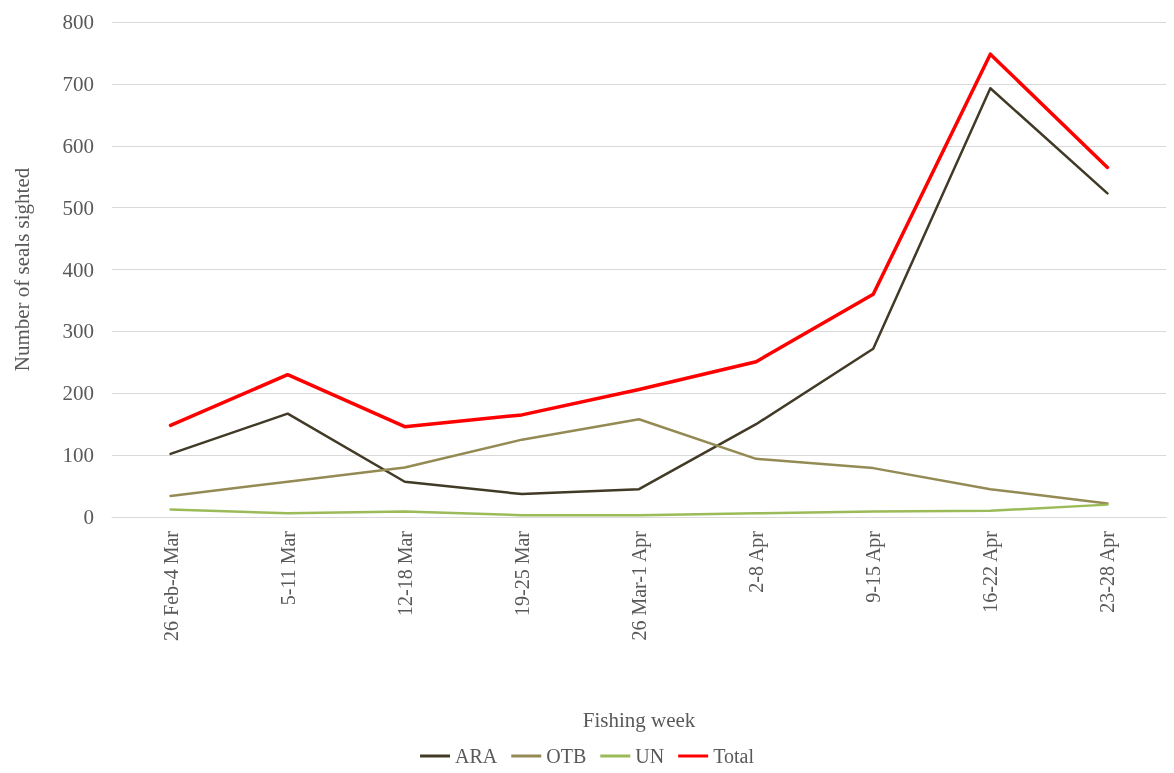  What do you see at coordinates (78, 269) in the screenshot?
I see `y-tick-label: 400` at bounding box center [78, 269].